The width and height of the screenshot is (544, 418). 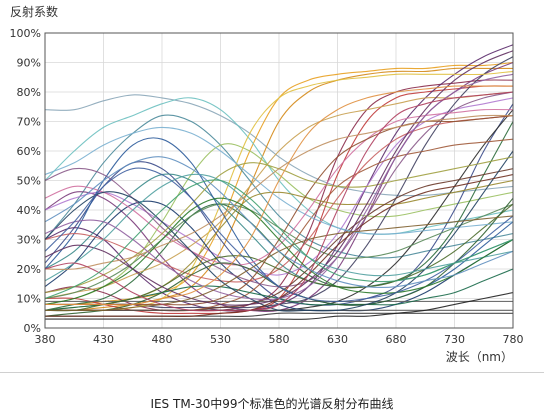 I want to click on y-axis-label: 反射系数, so click(x=34, y=11).